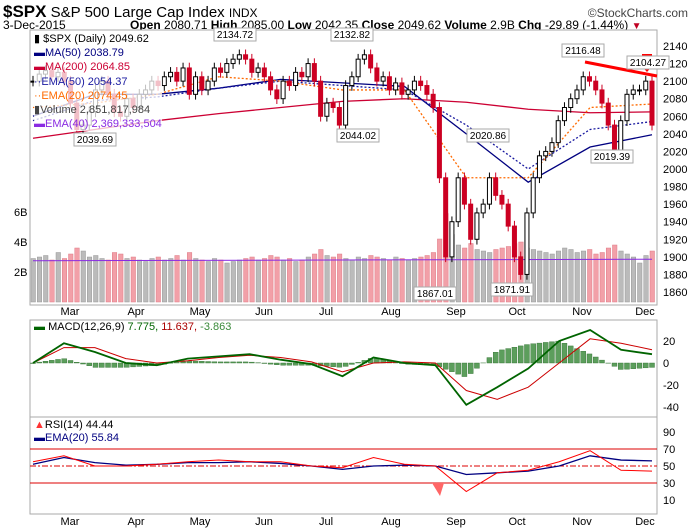 Image resolution: width=700 pixels, height=530 pixels. What do you see at coordinates (37, 110) in the screenshot?
I see `volume-icon: ▮` at bounding box center [37, 110].